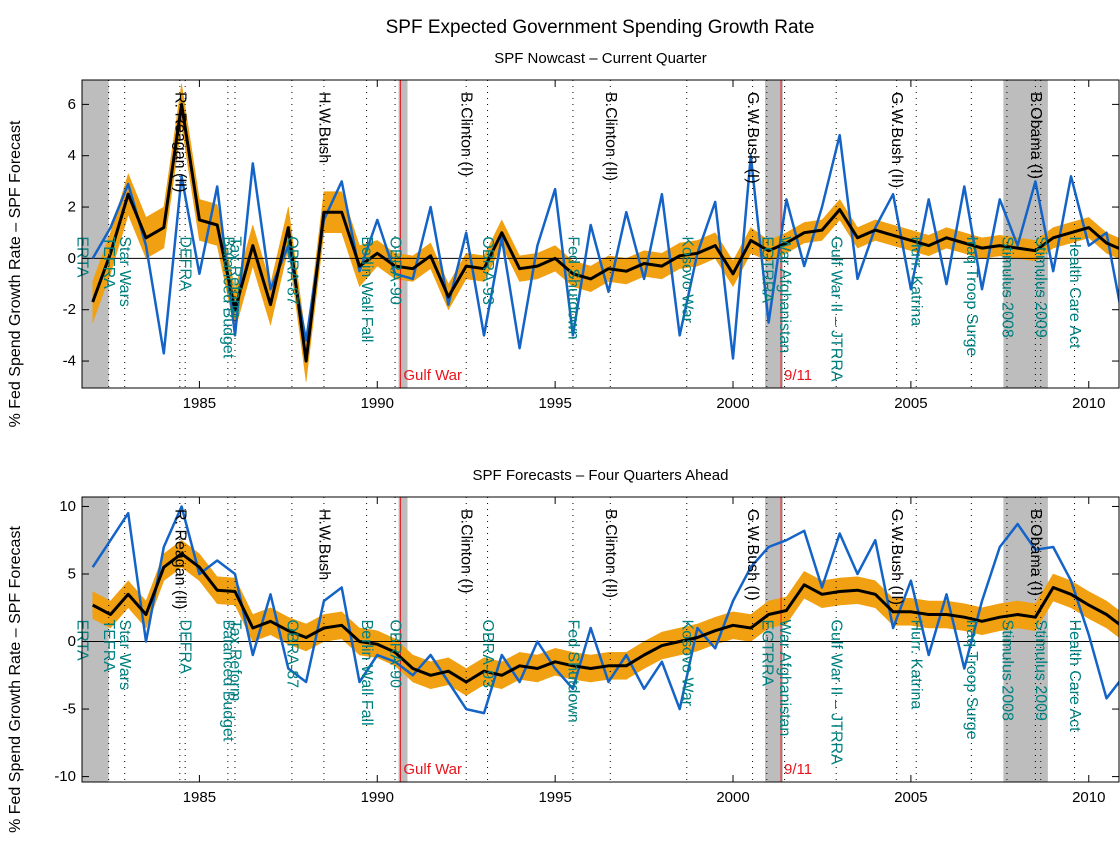 This screenshot has width=1120, height=843. Describe the element at coordinates (600, 58) in the screenshot. I see `panel-title: SPF Nowcast – Current Quarter` at that location.